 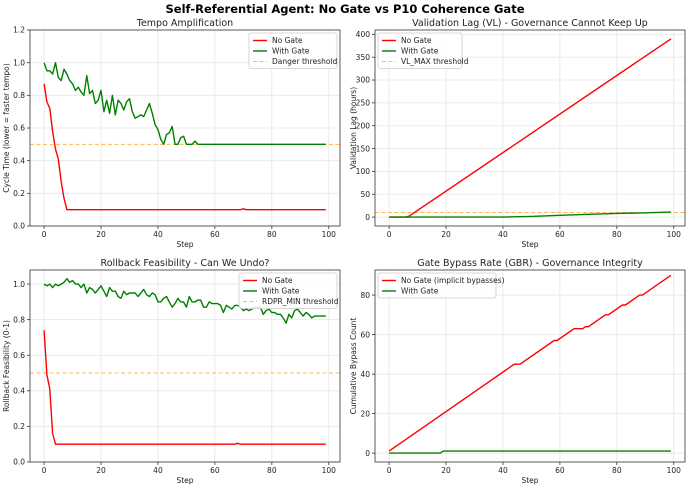 I want to click on y-tick-label: 60, so click(x=365, y=334).